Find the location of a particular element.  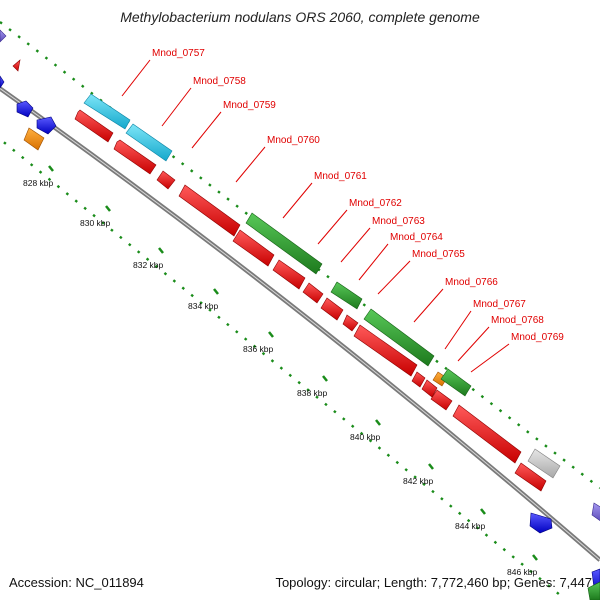

accession-text: Accession: NC_011894 is located at coordinates (76, 582).